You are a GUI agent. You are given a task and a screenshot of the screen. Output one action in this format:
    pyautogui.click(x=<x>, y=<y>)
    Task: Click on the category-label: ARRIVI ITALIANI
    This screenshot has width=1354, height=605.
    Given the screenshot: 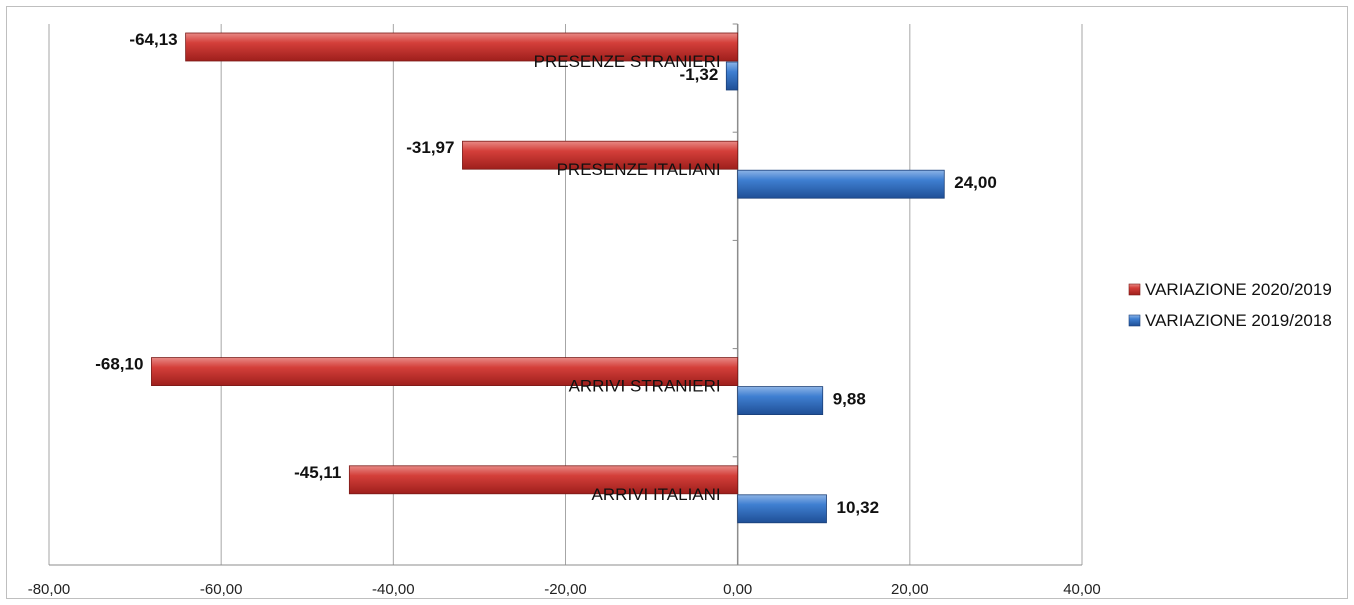 What is the action you would take?
    pyautogui.click(x=656, y=494)
    